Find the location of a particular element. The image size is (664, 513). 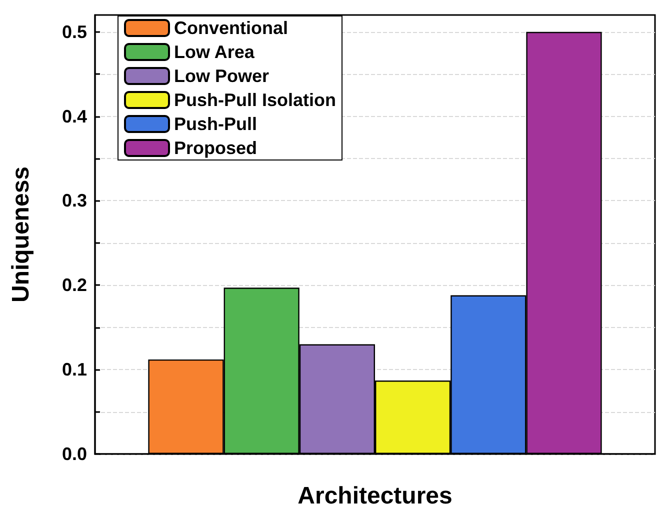

y-axis-title: Uniqueness is located at coordinates (21, 234).